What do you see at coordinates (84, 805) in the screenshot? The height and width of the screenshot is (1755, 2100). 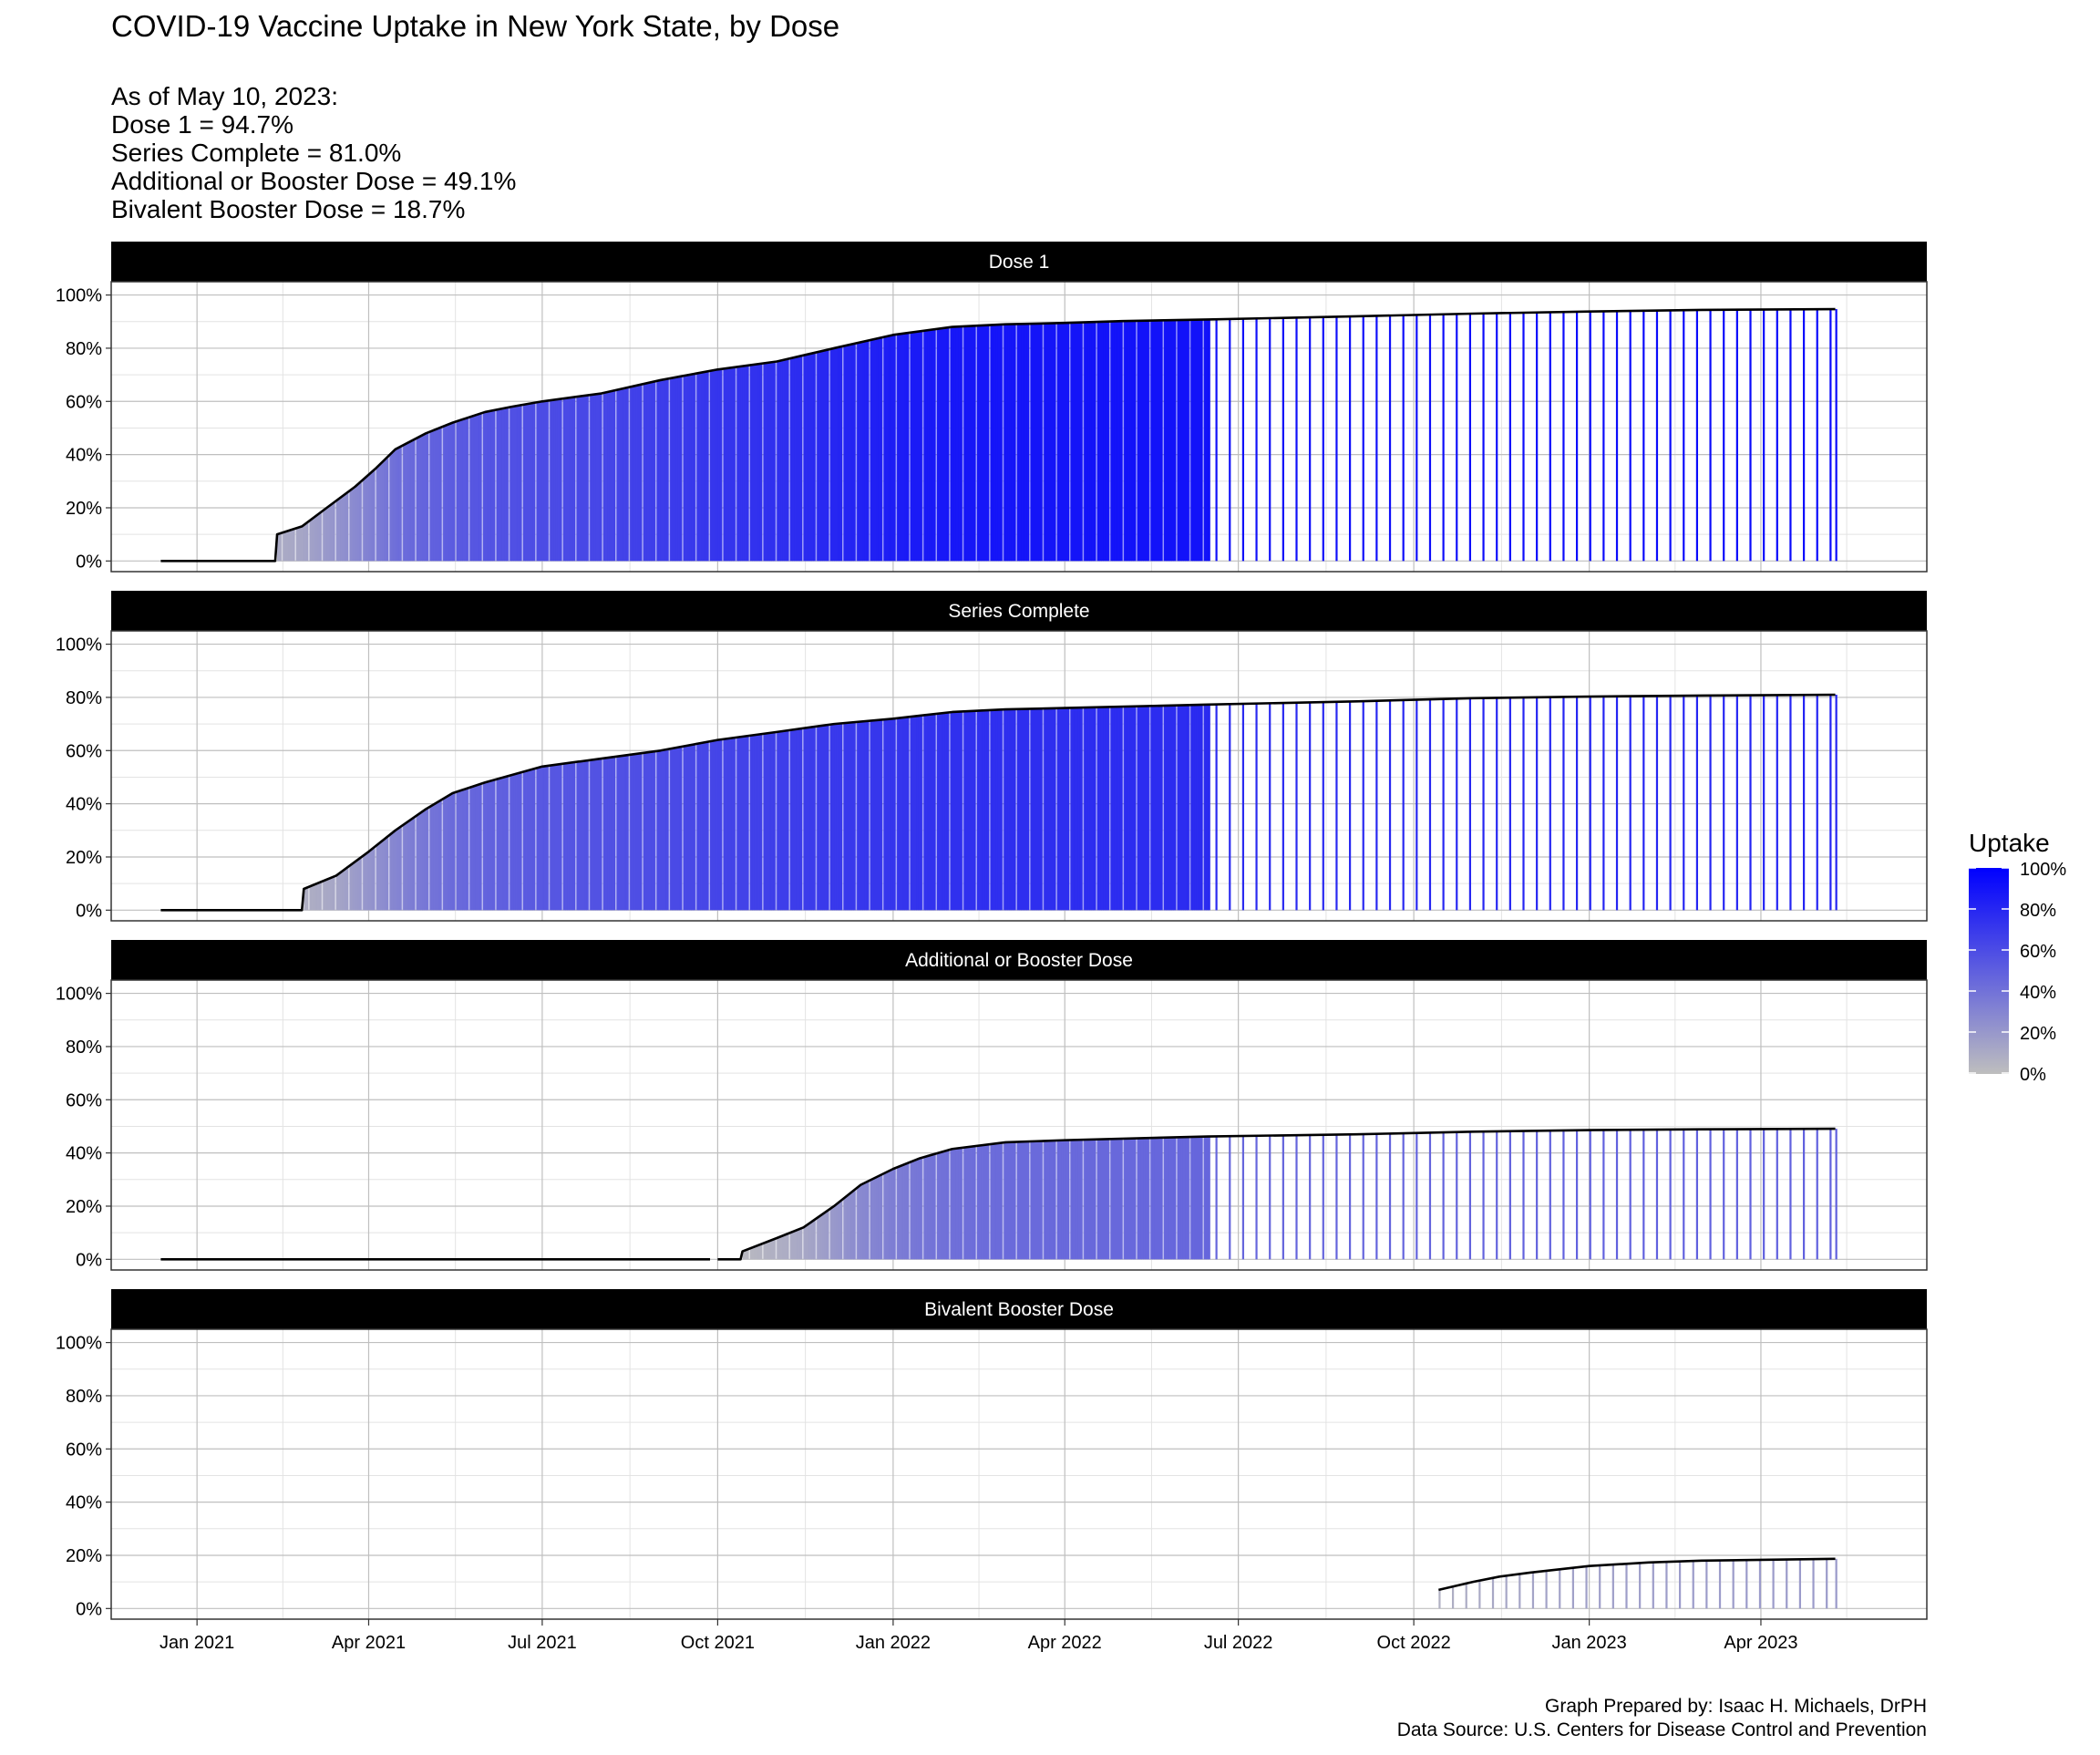 I see `y-tick-label: 40%` at bounding box center [84, 805].